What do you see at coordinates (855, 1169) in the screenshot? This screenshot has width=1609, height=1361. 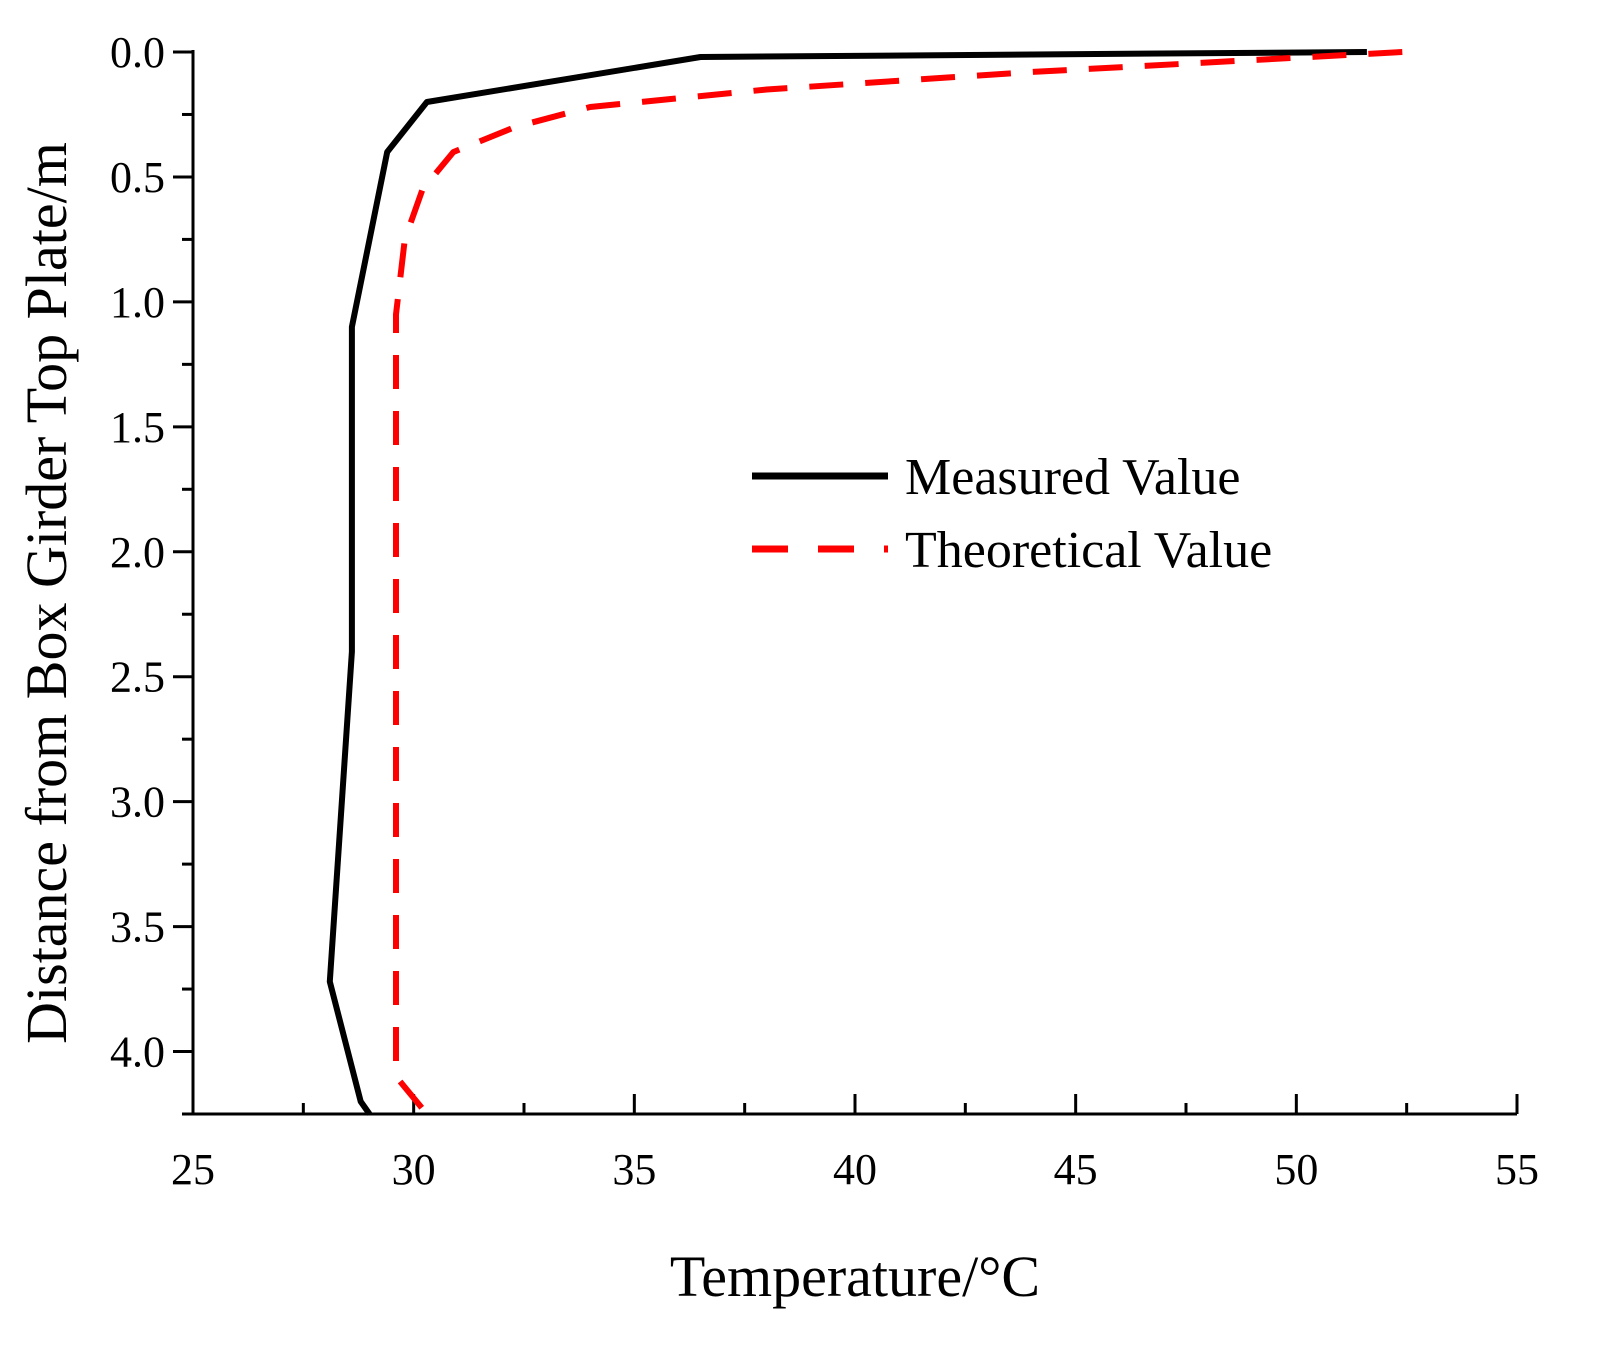 I see `x-tick-label: 40` at bounding box center [855, 1169].